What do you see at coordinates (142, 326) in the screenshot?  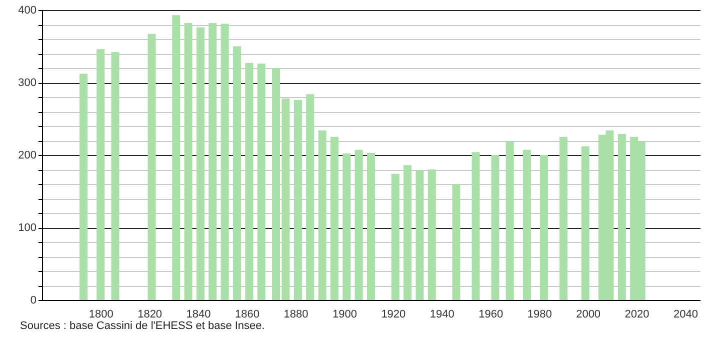 I see `source-note: Sources : base Cassini de l'EHESS et base Insee.` at bounding box center [142, 326].